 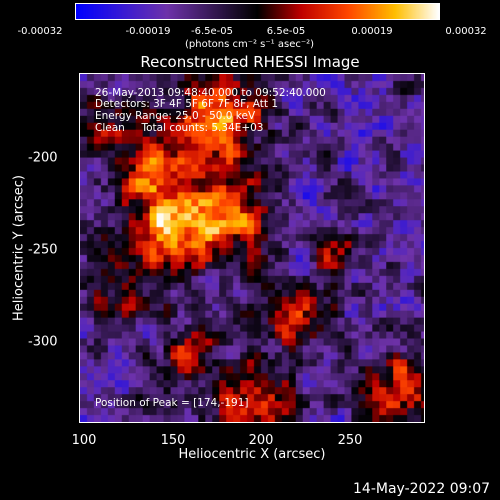 What do you see at coordinates (175, 116) in the screenshot?
I see `info-energy-range: Energy Range: 25.0 - 50.0 keV` at bounding box center [175, 116].